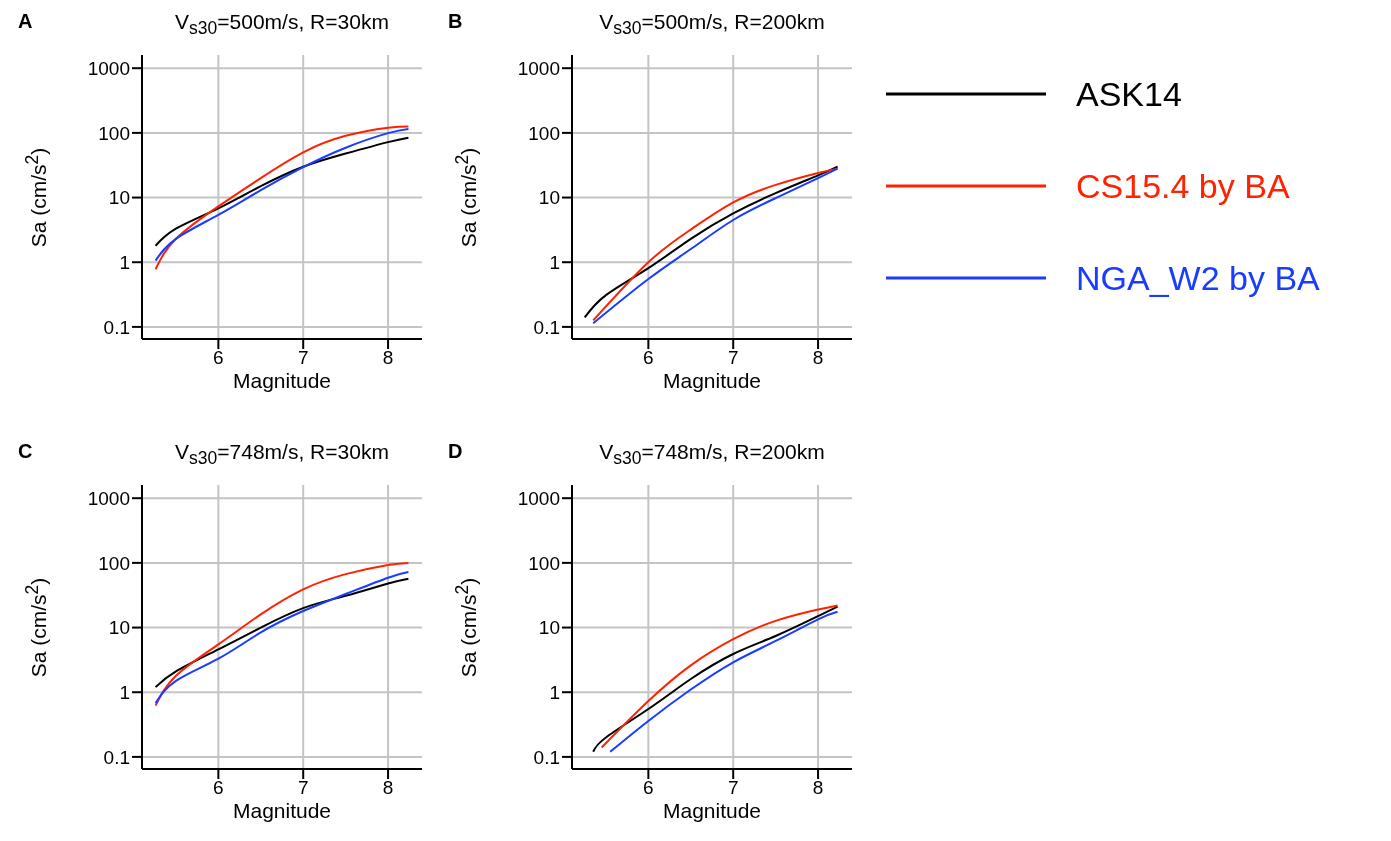 This screenshot has width=1391, height=841. Describe the element at coordinates (1129, 94) in the screenshot. I see `legend-label: ASK14` at that location.